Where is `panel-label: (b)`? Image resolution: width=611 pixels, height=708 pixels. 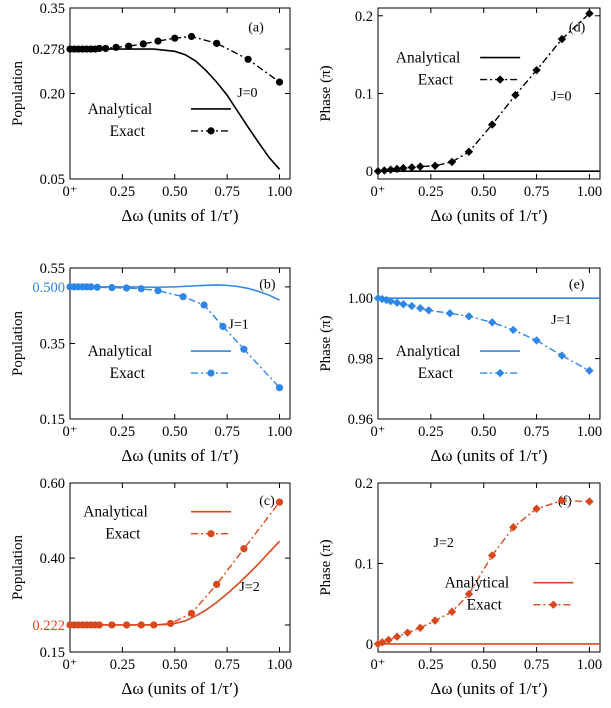 panel-label: (b) is located at coordinates (267, 285).